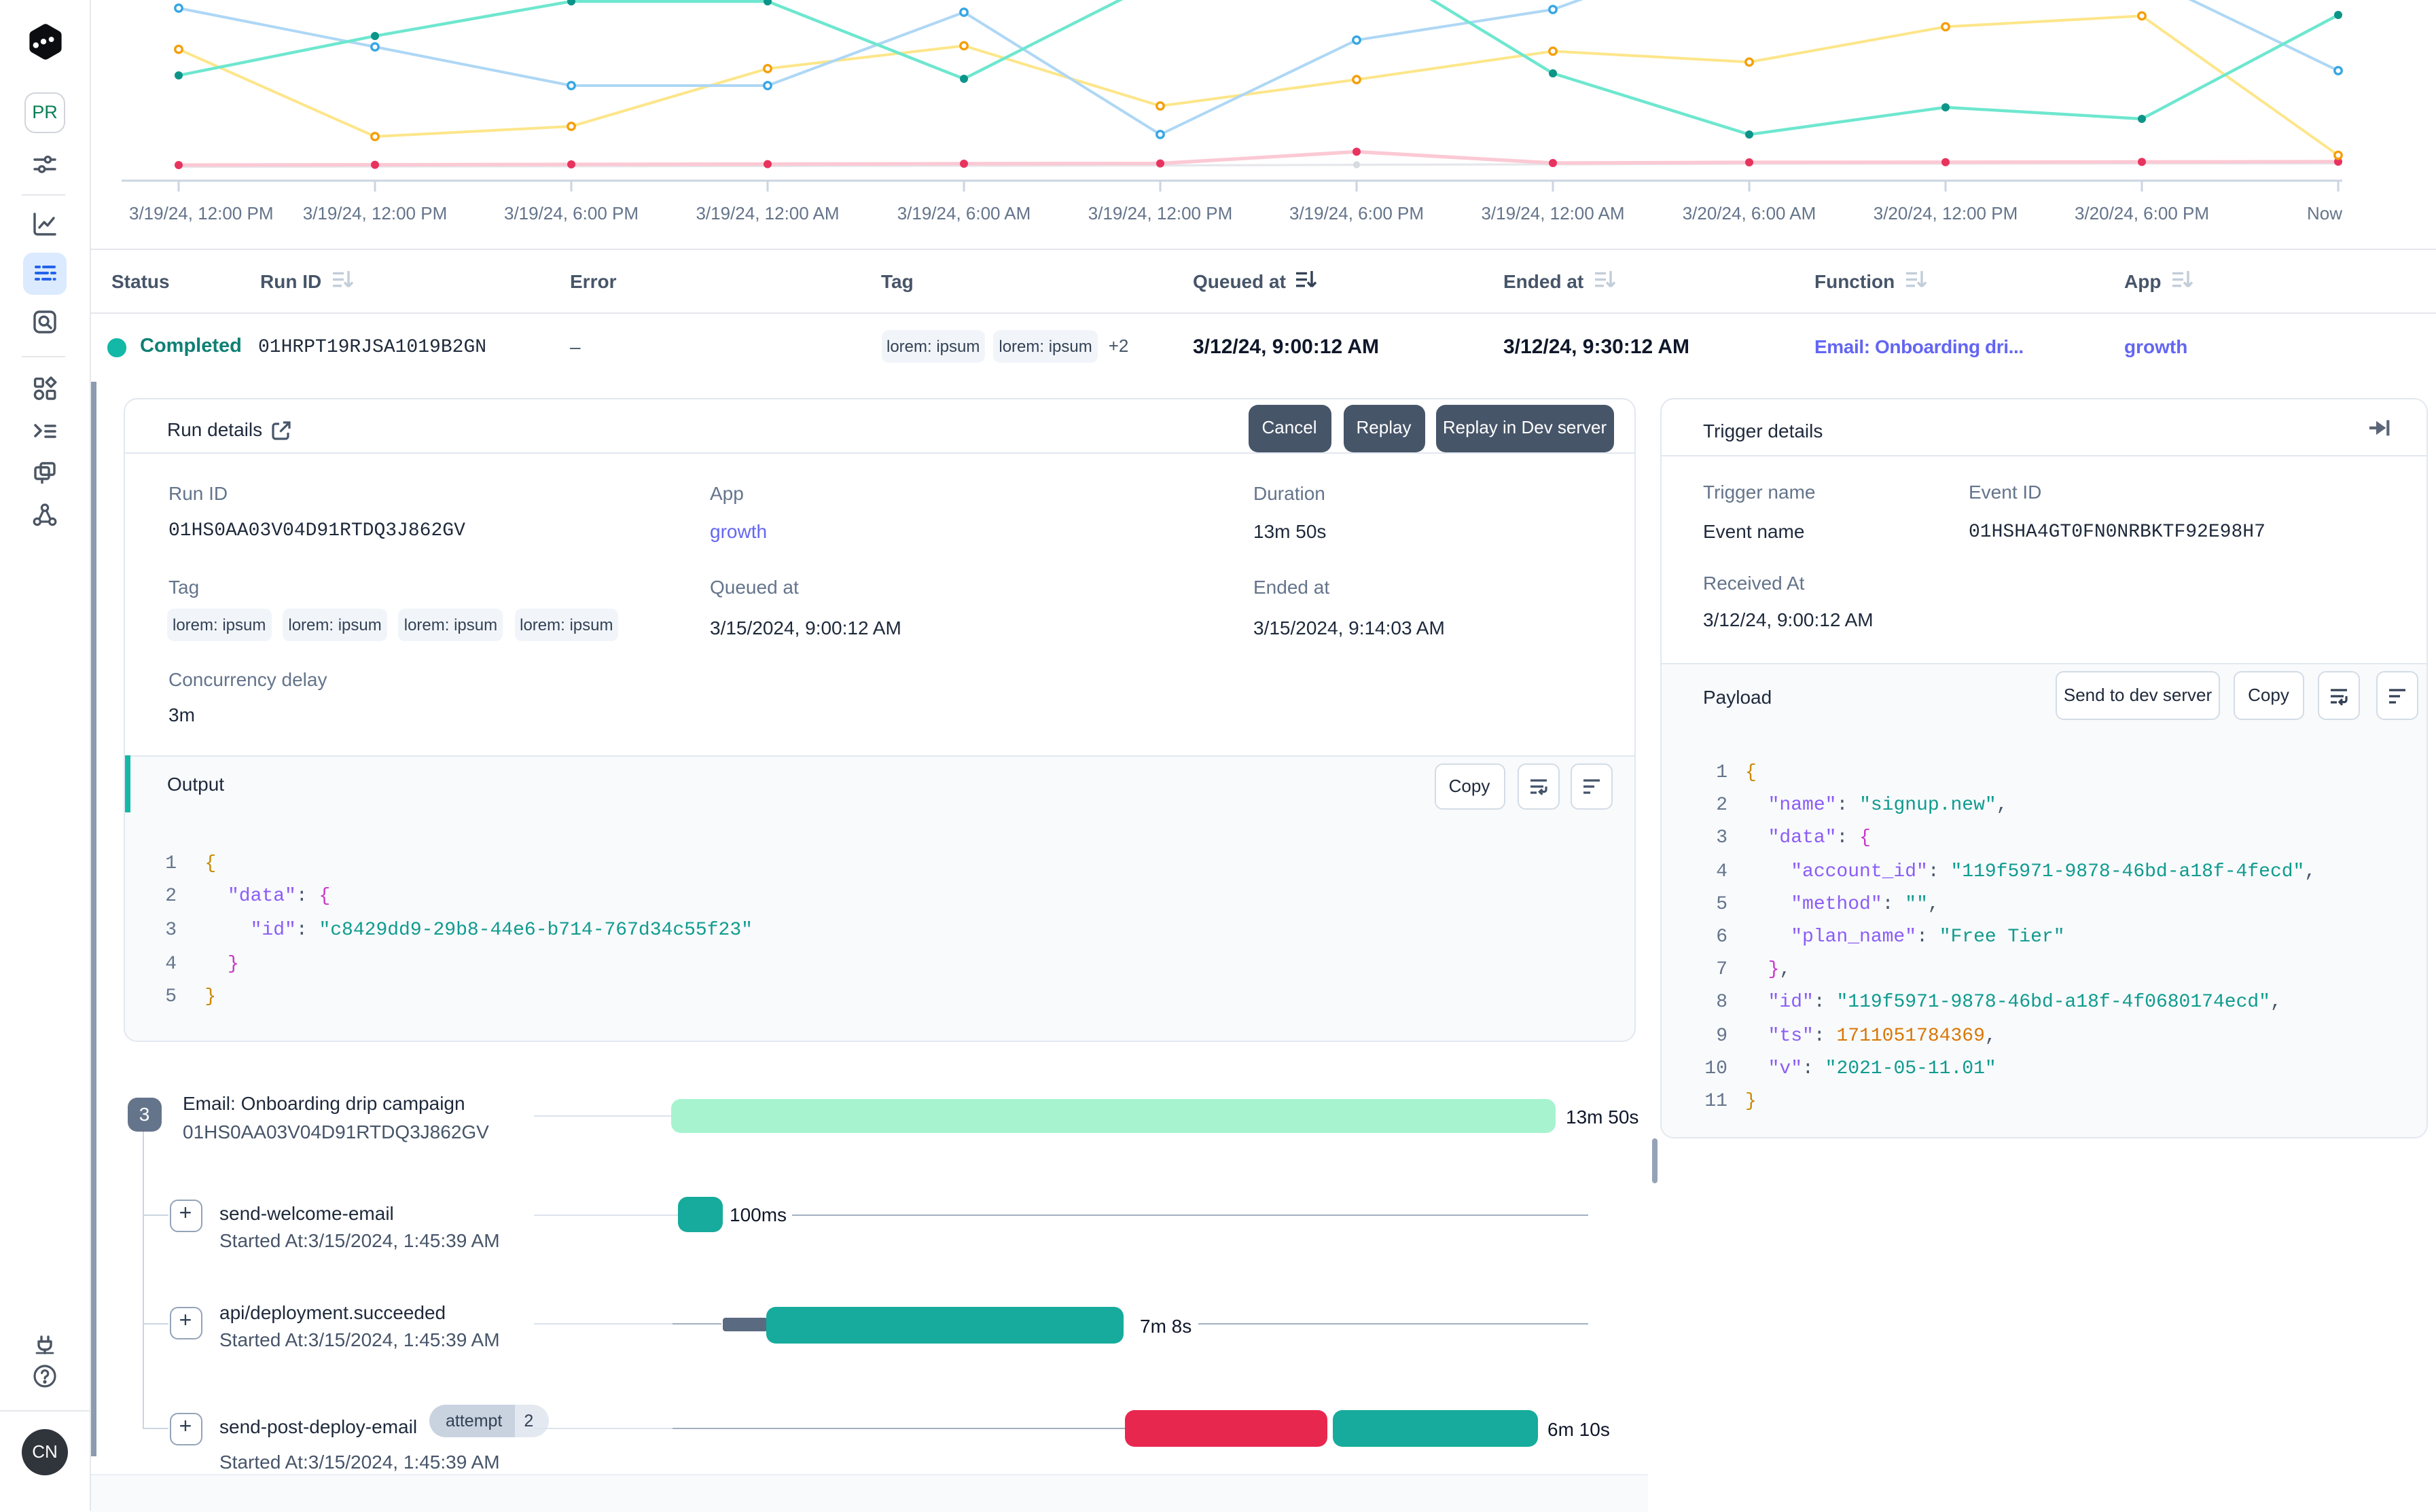  I want to click on svg-text: 3/20/24, 12:00 PM, so click(1946, 213).